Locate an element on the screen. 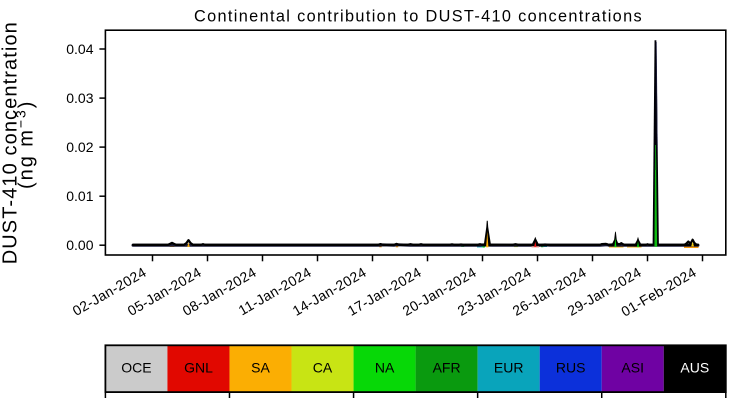  svg-text: SA is located at coordinates (260, 368).